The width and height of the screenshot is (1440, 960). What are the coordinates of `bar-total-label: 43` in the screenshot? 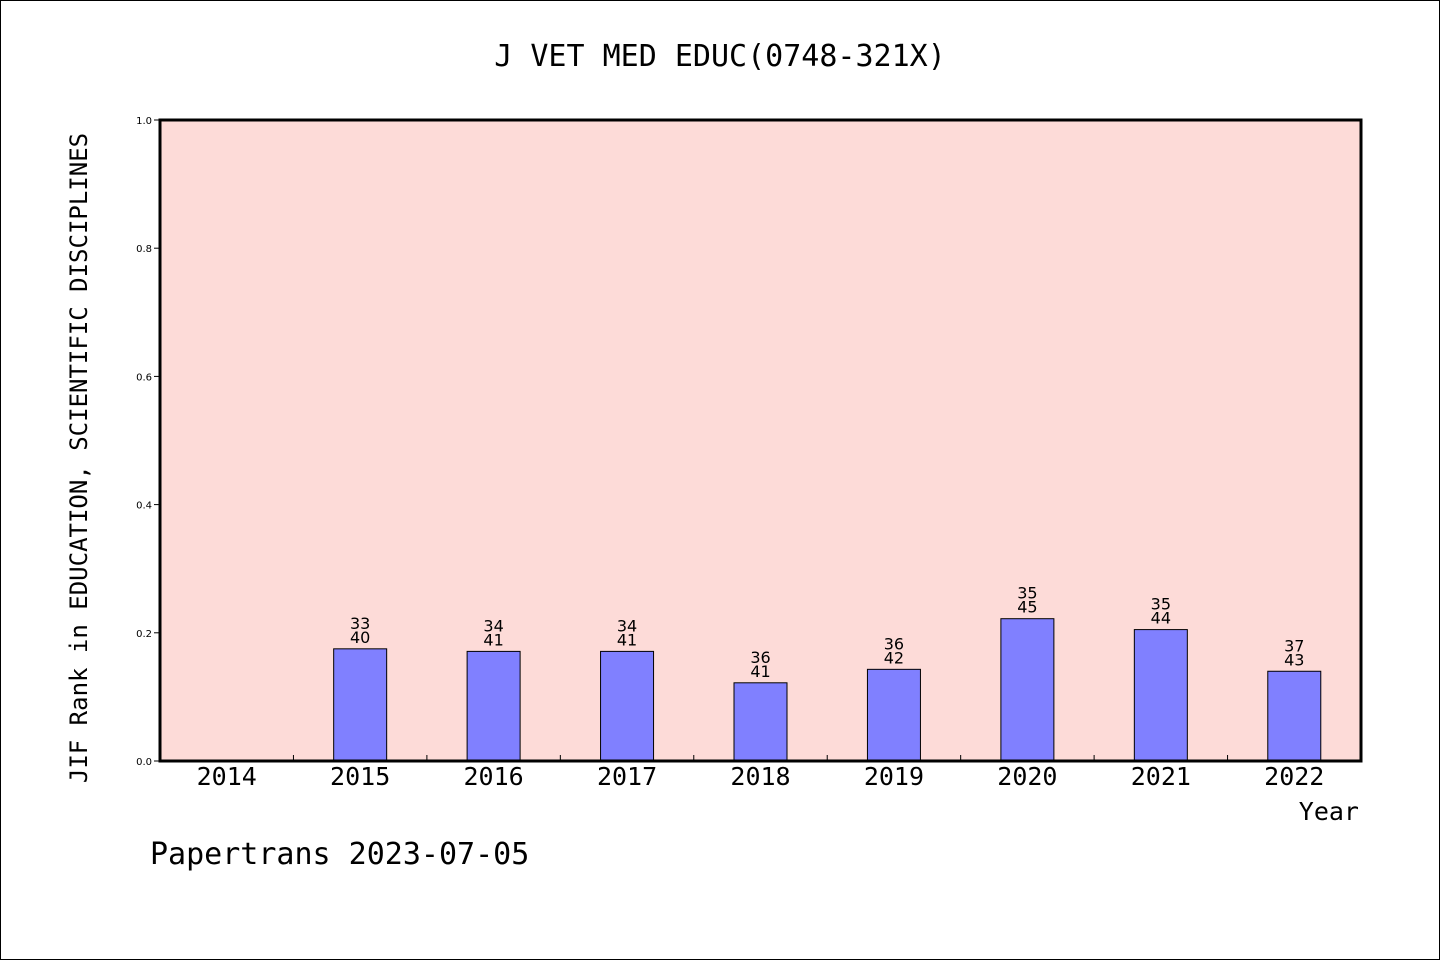 It's located at (1294, 659).